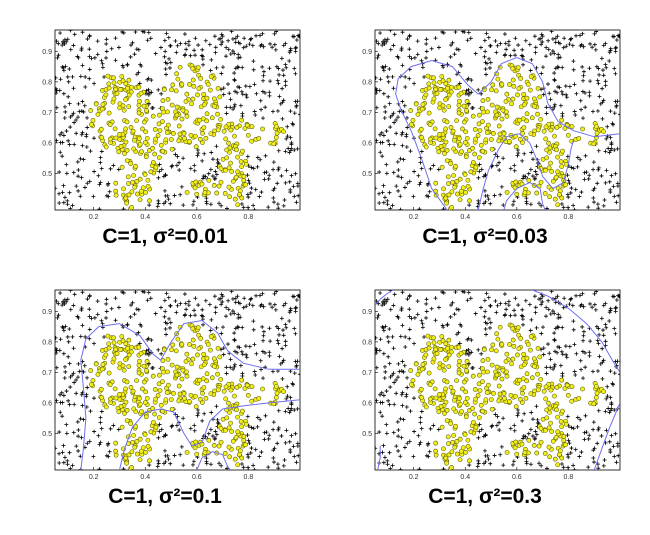  What do you see at coordinates (177, 120) in the screenshot?
I see `plot-frame` at bounding box center [177, 120].